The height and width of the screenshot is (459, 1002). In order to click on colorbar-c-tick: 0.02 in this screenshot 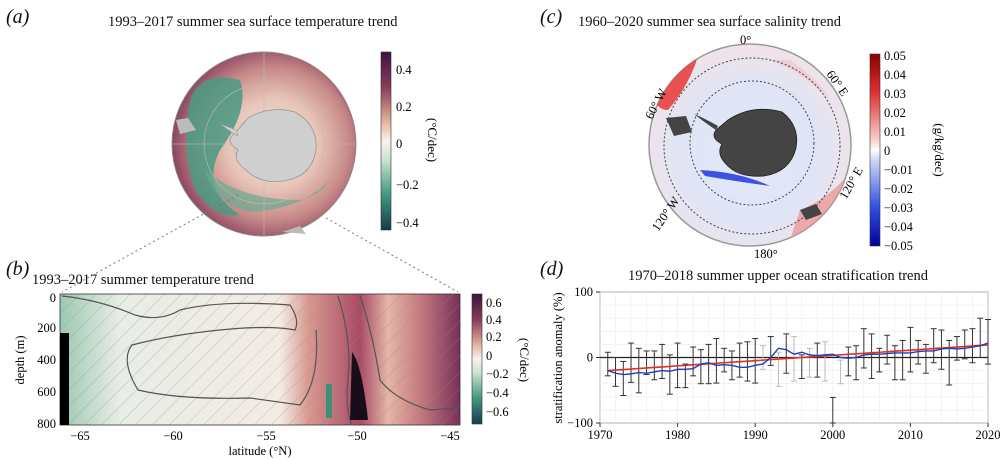, I will do `click(895, 113)`.